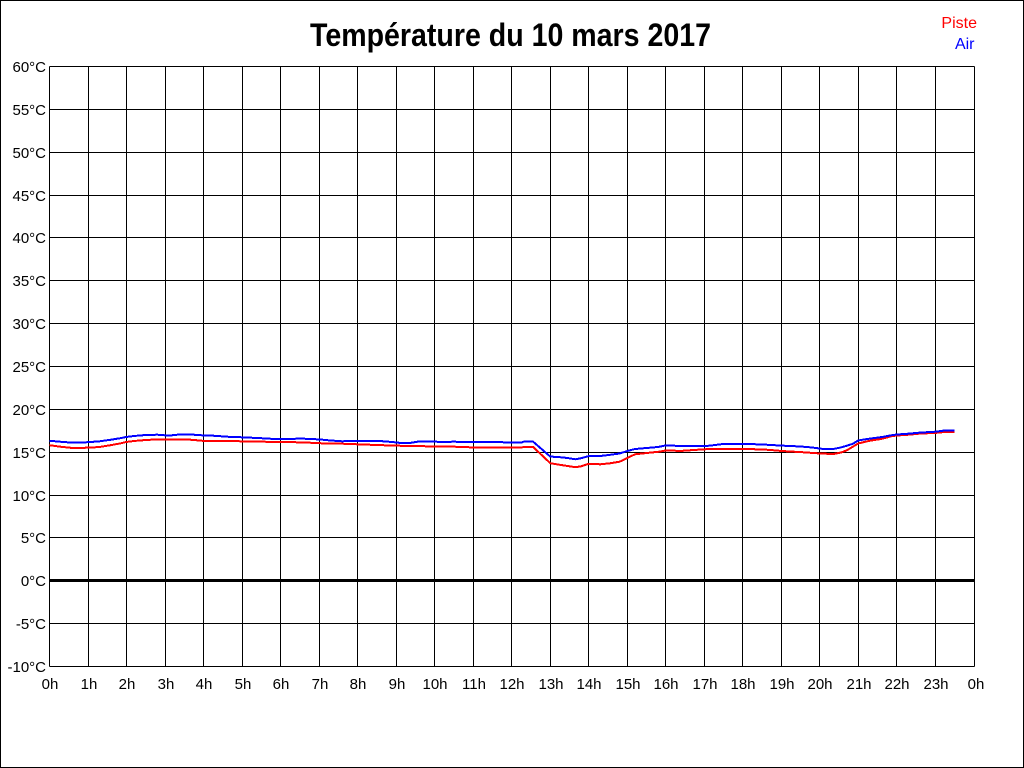 This screenshot has height=768, width=1024. Describe the element at coordinates (550, 684) in the screenshot. I see `svg-text: 13h` at that location.